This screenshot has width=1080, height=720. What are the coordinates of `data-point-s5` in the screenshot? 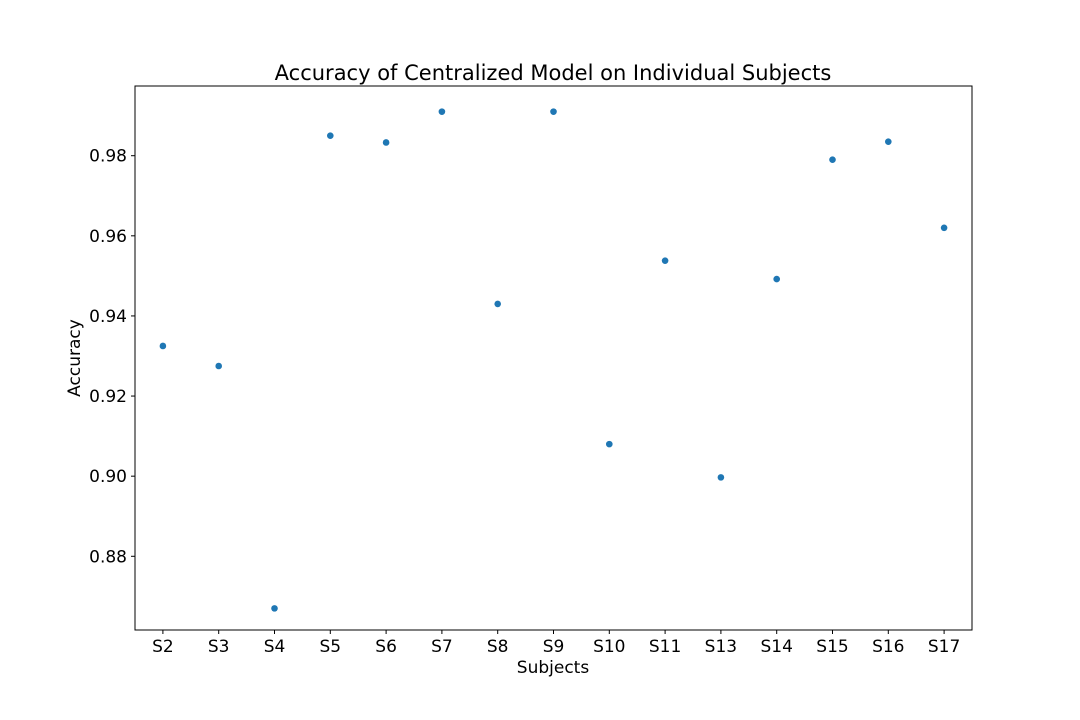 It's located at (330, 135).